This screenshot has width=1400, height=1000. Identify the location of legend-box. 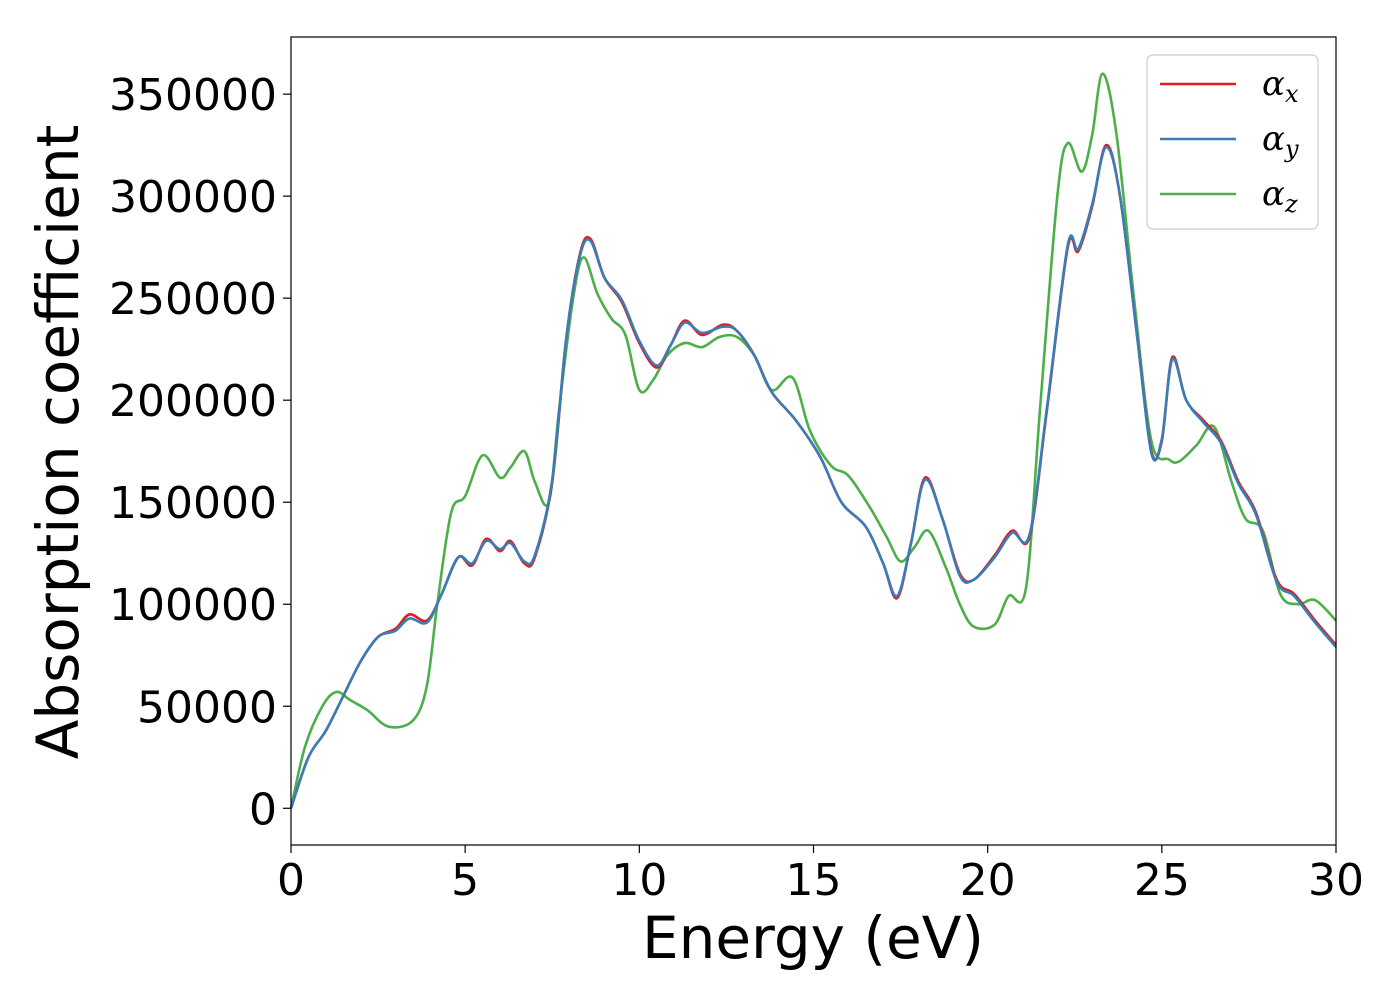
(1232, 142).